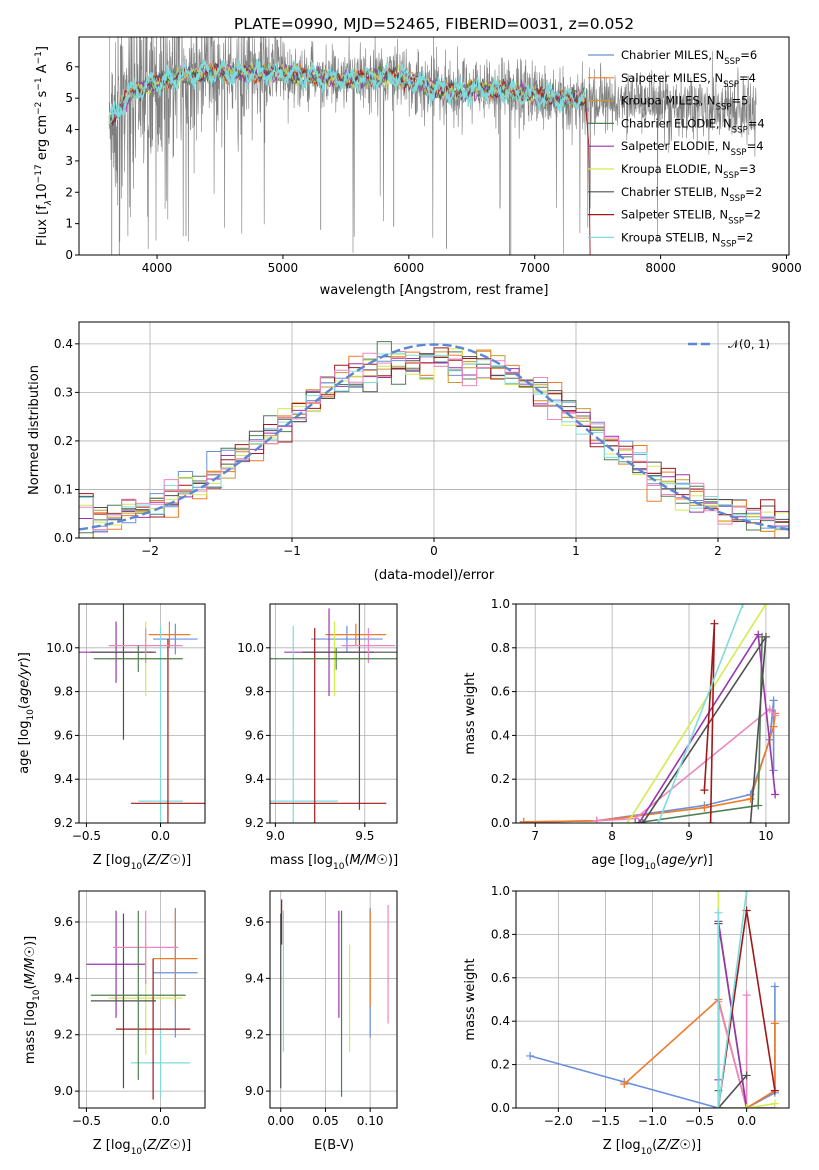  I want to click on legend-name: Chabrier ELODIE, so click(668, 123).